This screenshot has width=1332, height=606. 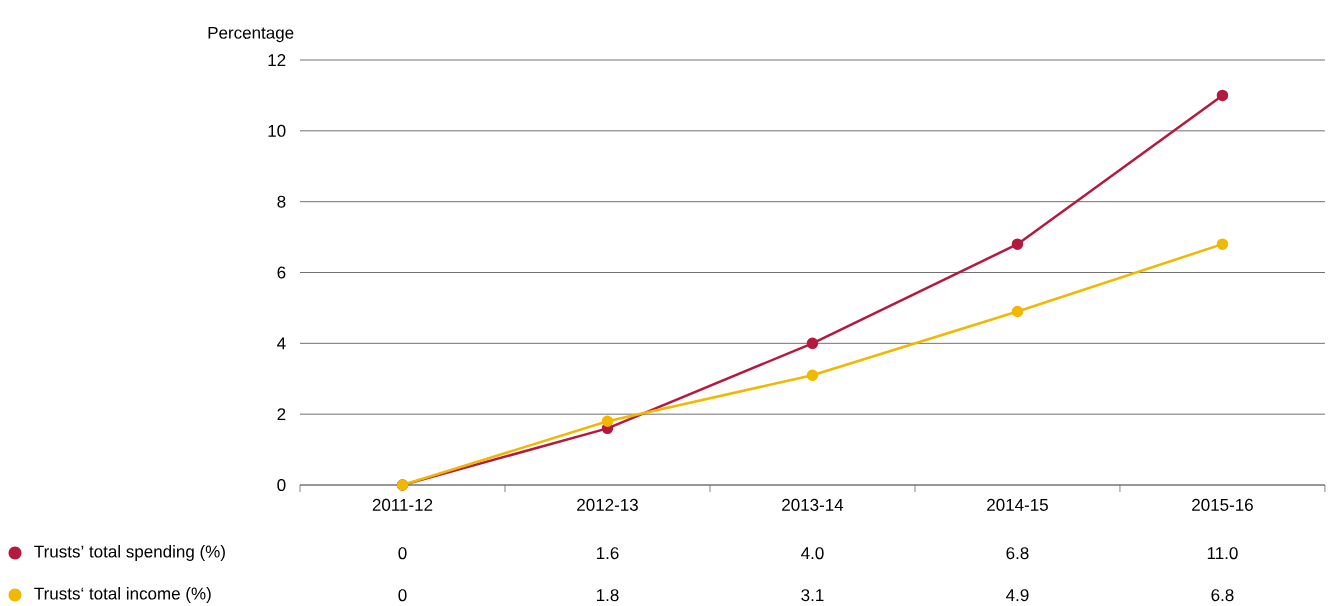 What do you see at coordinates (277, 60) in the screenshot?
I see `y-tick-label: 12` at bounding box center [277, 60].